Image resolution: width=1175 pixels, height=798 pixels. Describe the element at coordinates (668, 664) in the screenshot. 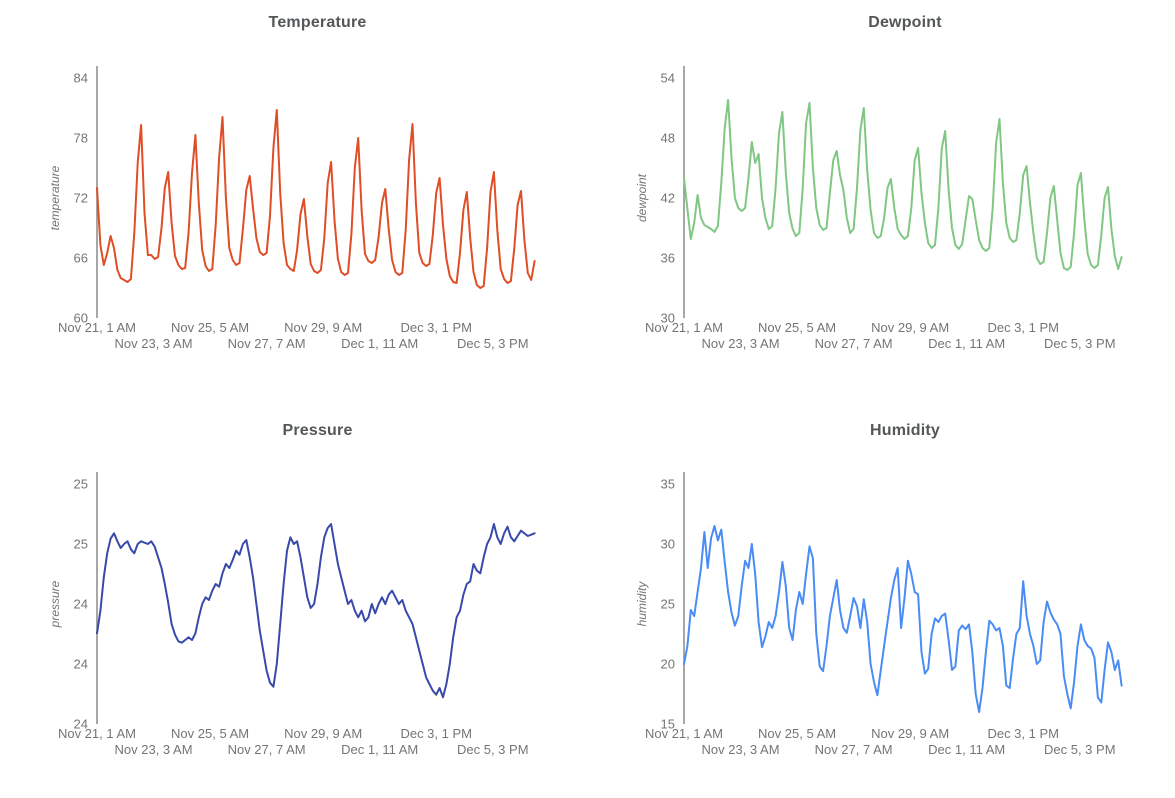

I see `y-tick-label: 20` at that location.